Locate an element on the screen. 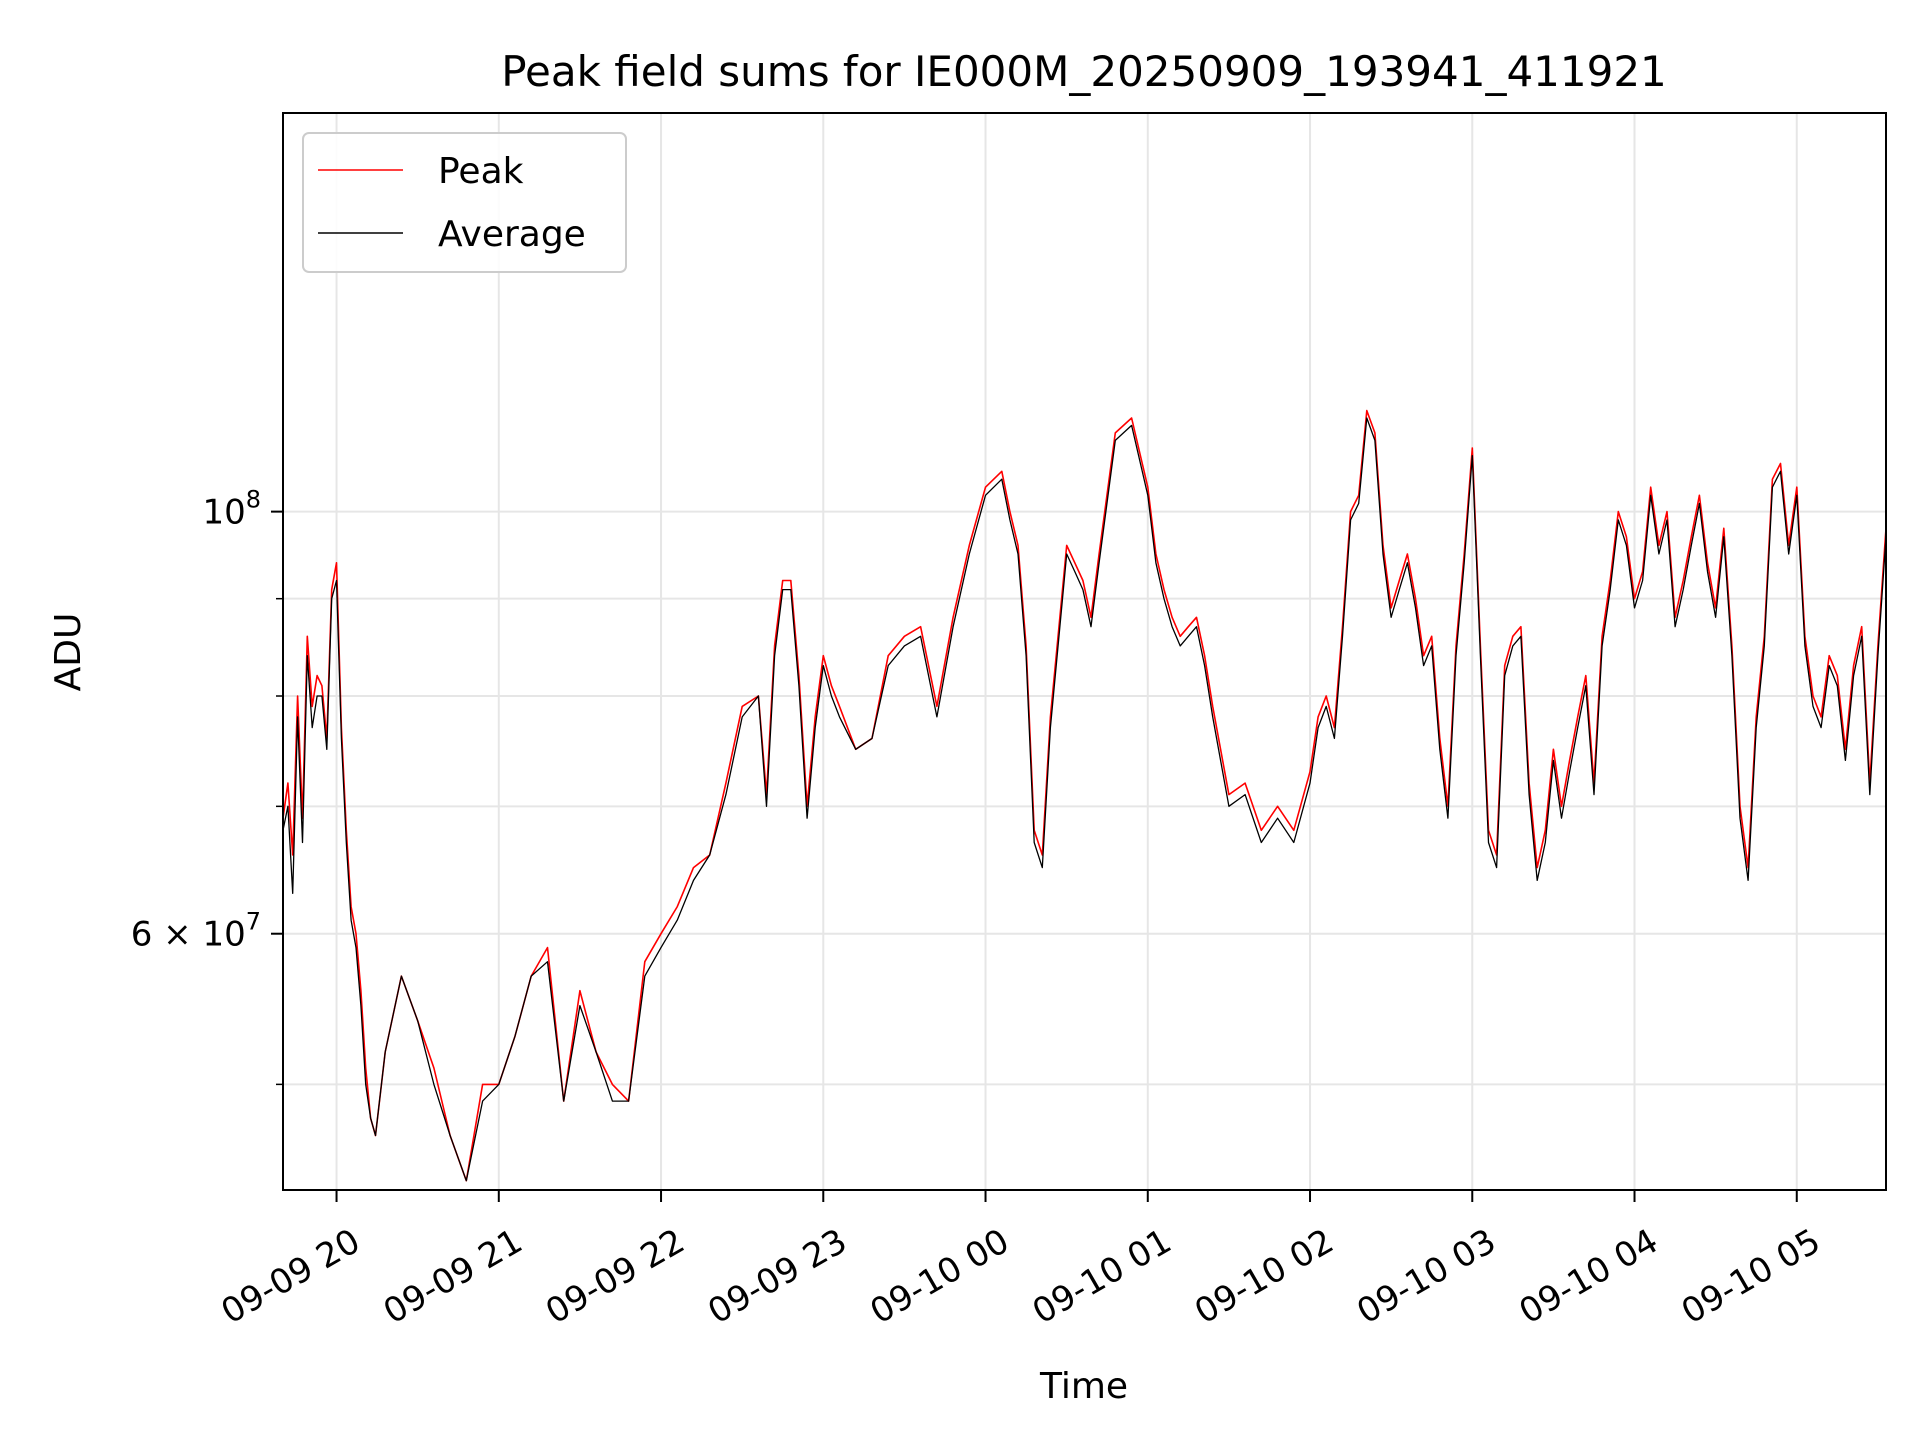 The width and height of the screenshot is (1920, 1440). x-axis-title: Time is located at coordinates (1083, 1386).